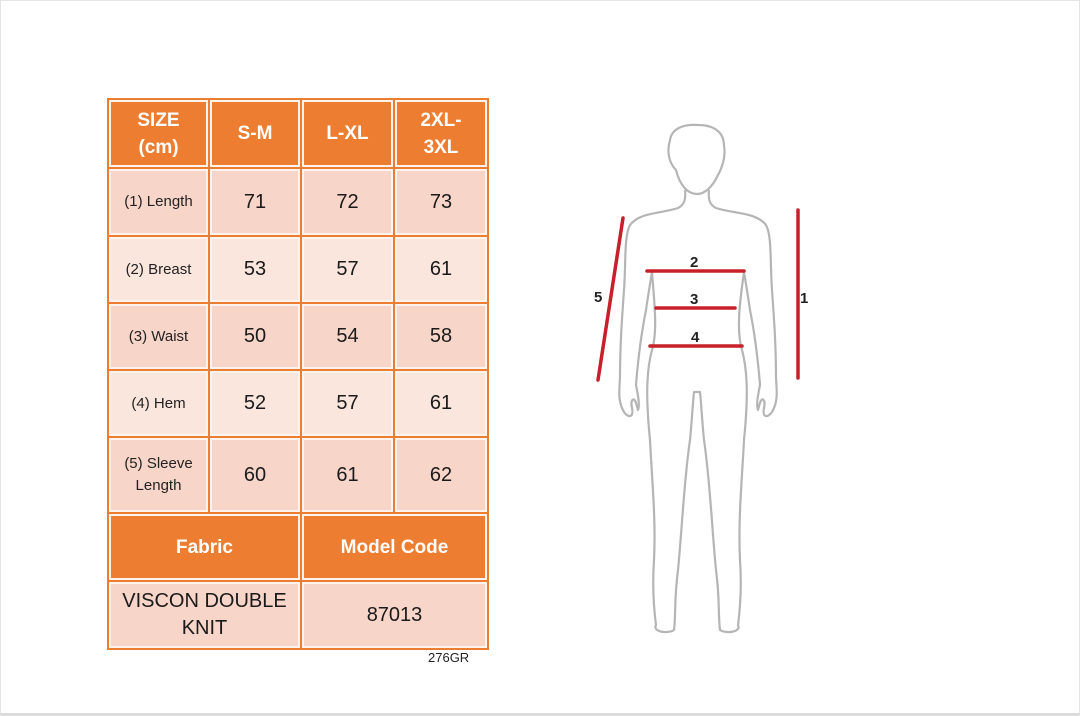  I want to click on header-model-code: Model Code, so click(394, 547).